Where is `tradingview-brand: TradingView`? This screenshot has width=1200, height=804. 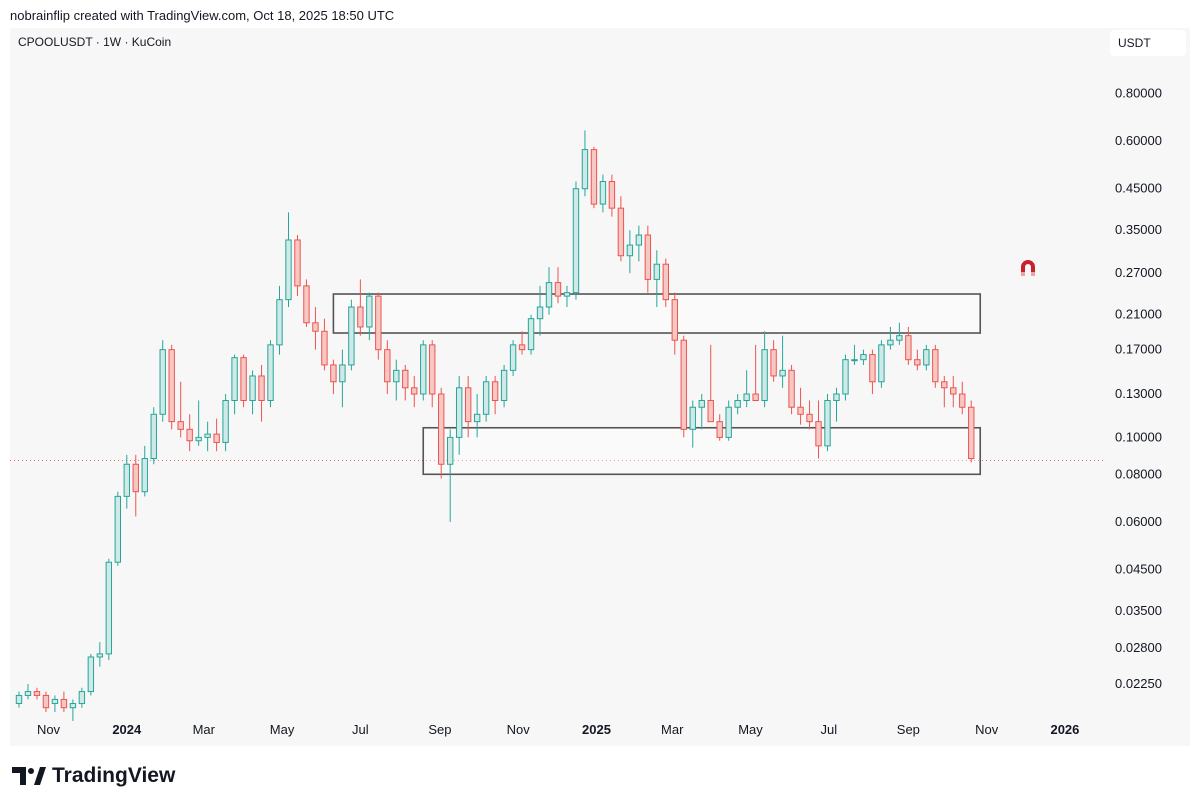 tradingview-brand: TradingView is located at coordinates (93, 776).